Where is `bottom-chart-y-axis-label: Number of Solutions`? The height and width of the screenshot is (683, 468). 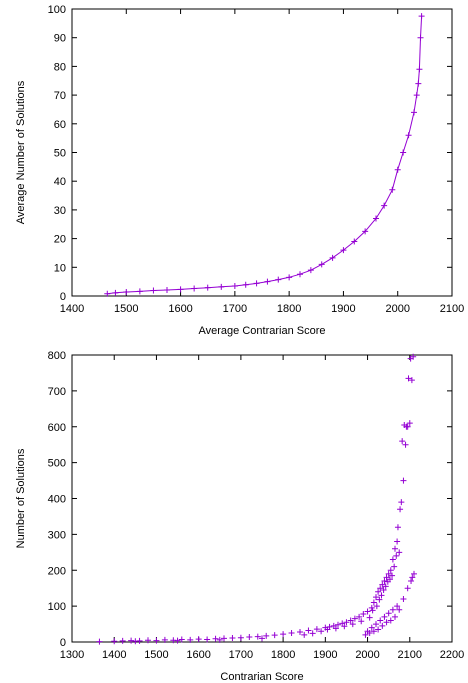
bottom-chart-y-axis-label: Number of Solutions is located at coordinates (21, 498).